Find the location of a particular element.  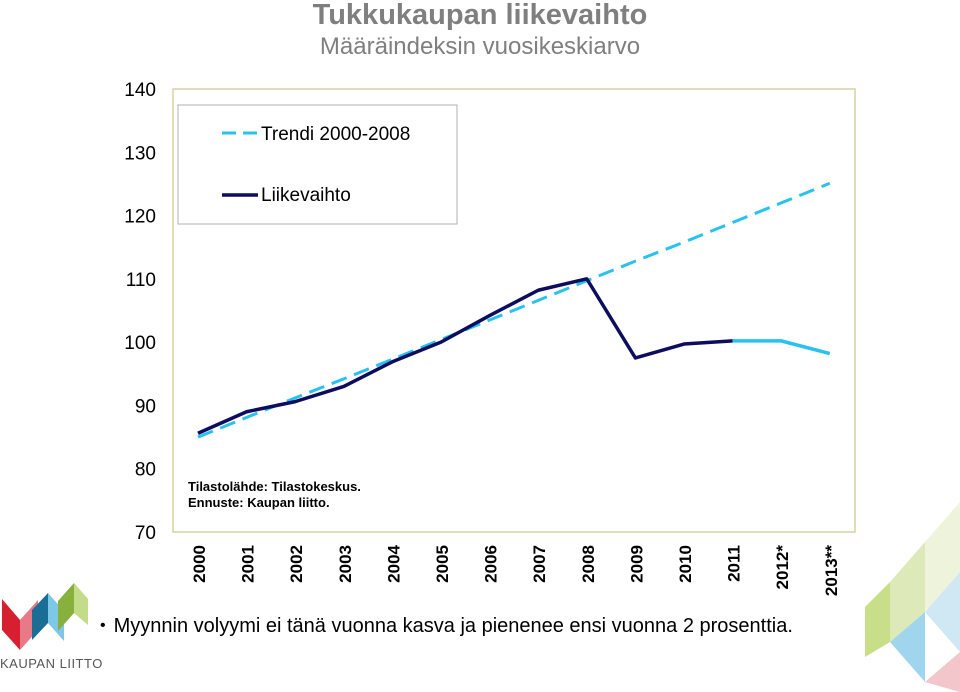

source-note-line-2: Ennuste: Kaupan liitto. is located at coordinates (259, 502).